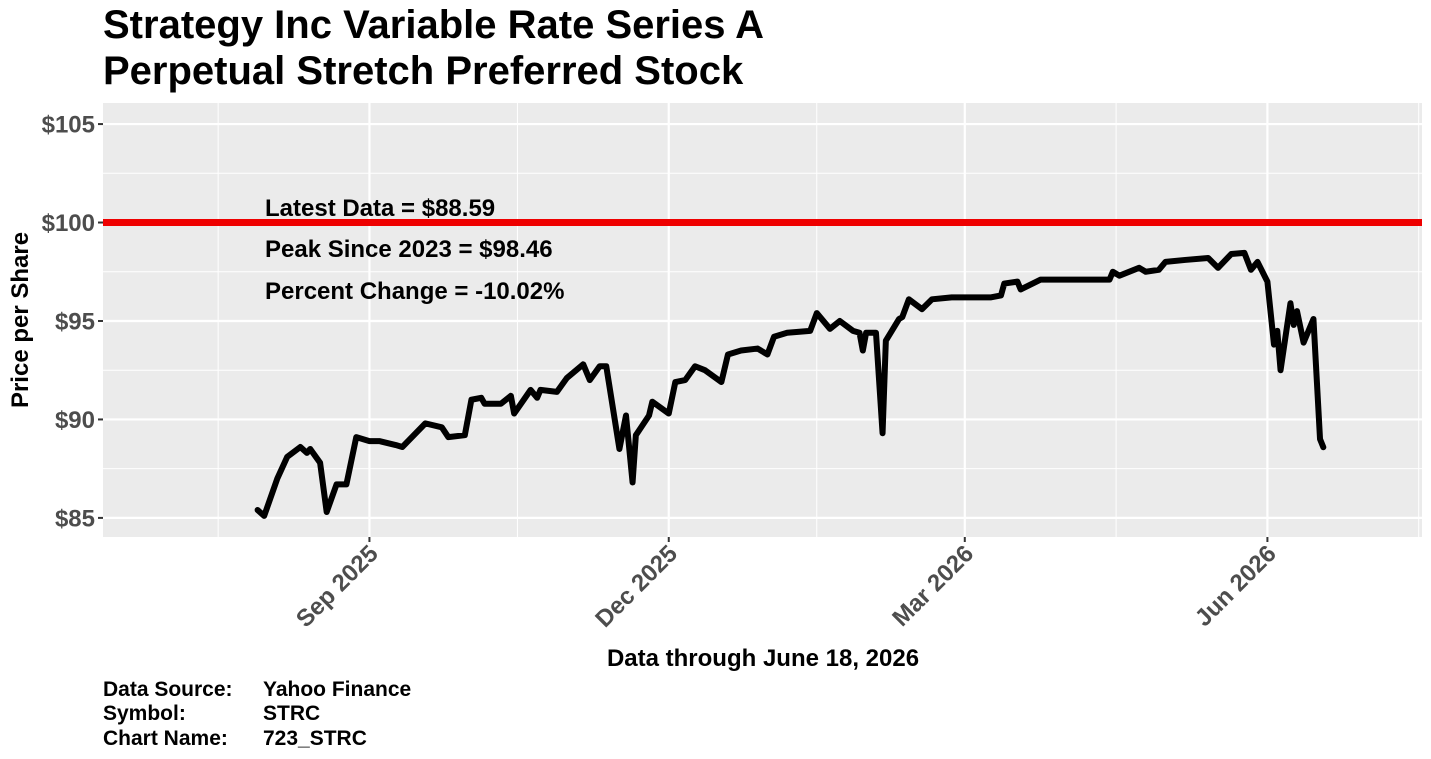 This screenshot has width=1431, height=759. What do you see at coordinates (763, 658) in the screenshot?
I see `x-axis-label: Data through June 18, 2026` at bounding box center [763, 658].